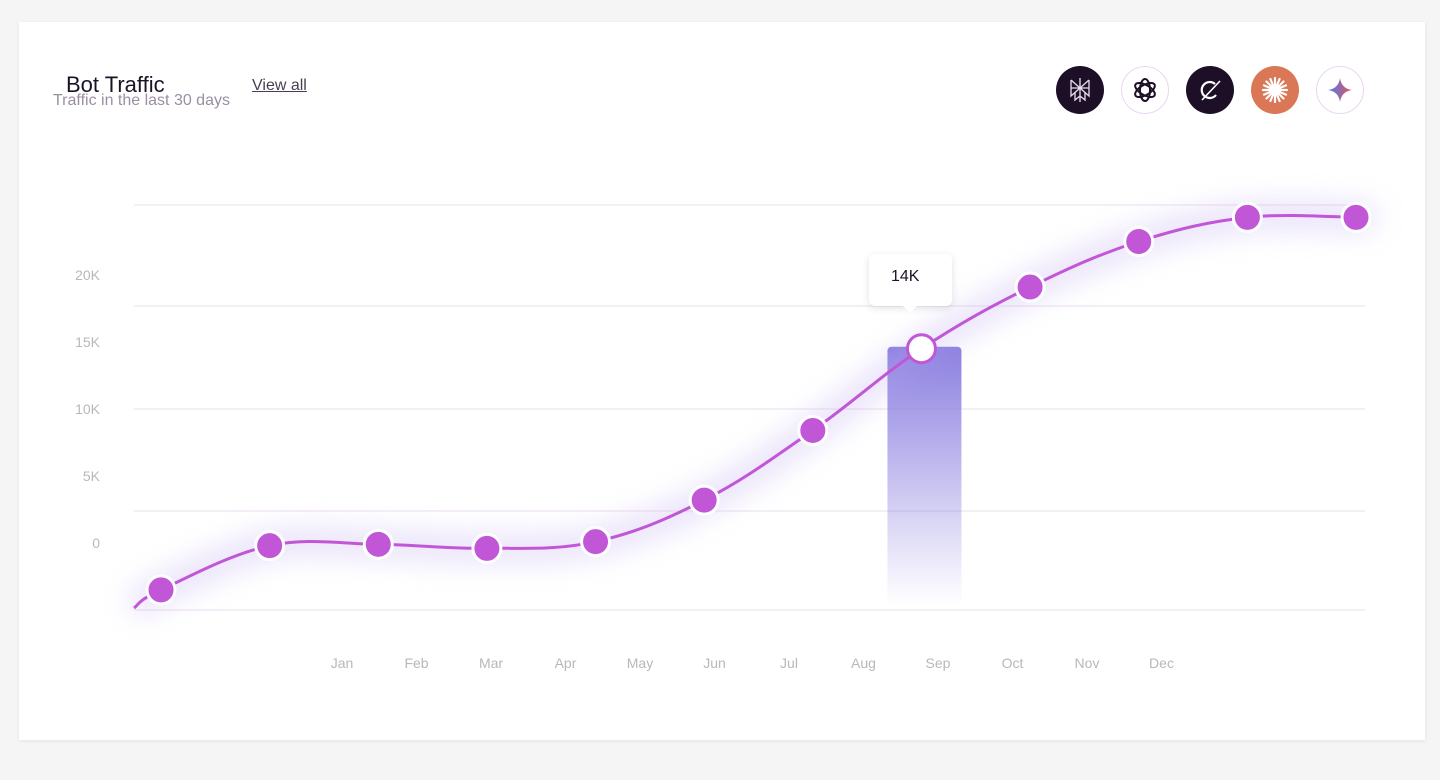  What do you see at coordinates (863, 663) in the screenshot?
I see `x-tick-label: Aug` at bounding box center [863, 663].